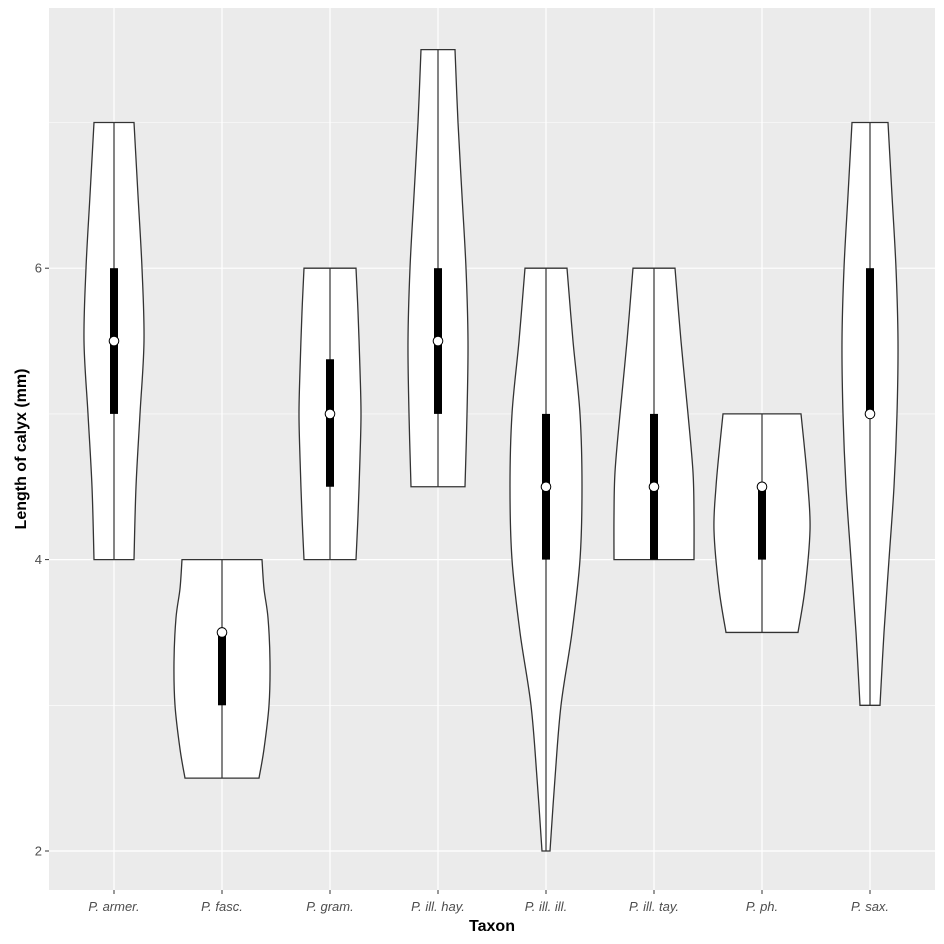 The height and width of the screenshot is (944, 944). What do you see at coordinates (654, 906) in the screenshot?
I see `x-tick-label: P. ill. tay.` at bounding box center [654, 906].